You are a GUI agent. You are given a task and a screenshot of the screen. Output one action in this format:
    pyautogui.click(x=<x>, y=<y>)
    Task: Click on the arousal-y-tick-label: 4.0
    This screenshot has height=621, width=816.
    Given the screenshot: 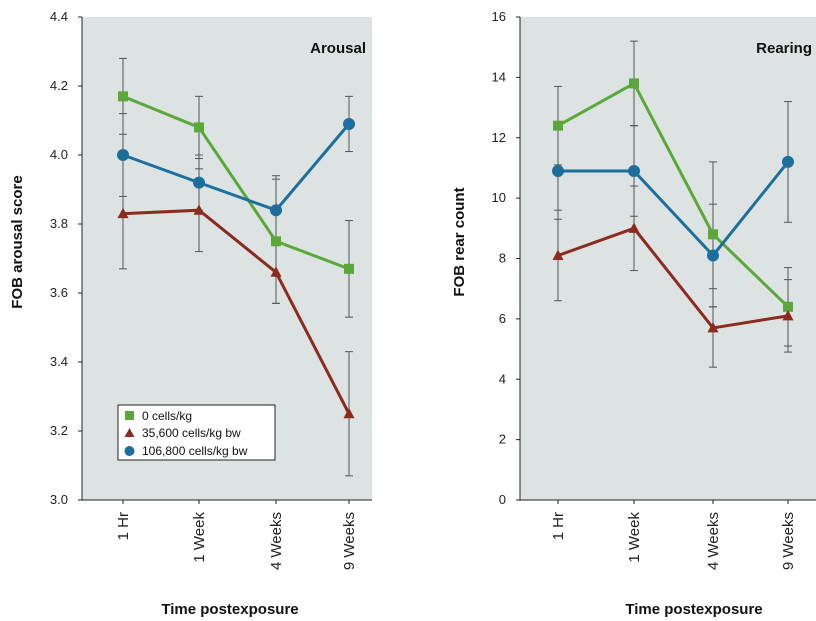 What is the action you would take?
    pyautogui.click(x=59, y=154)
    